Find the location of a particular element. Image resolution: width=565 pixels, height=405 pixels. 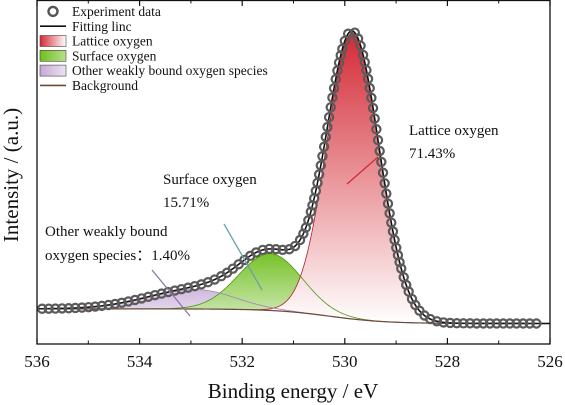

surface-oxygen-annotation: Surface oxygen 15.71% is located at coordinates (213, 231).